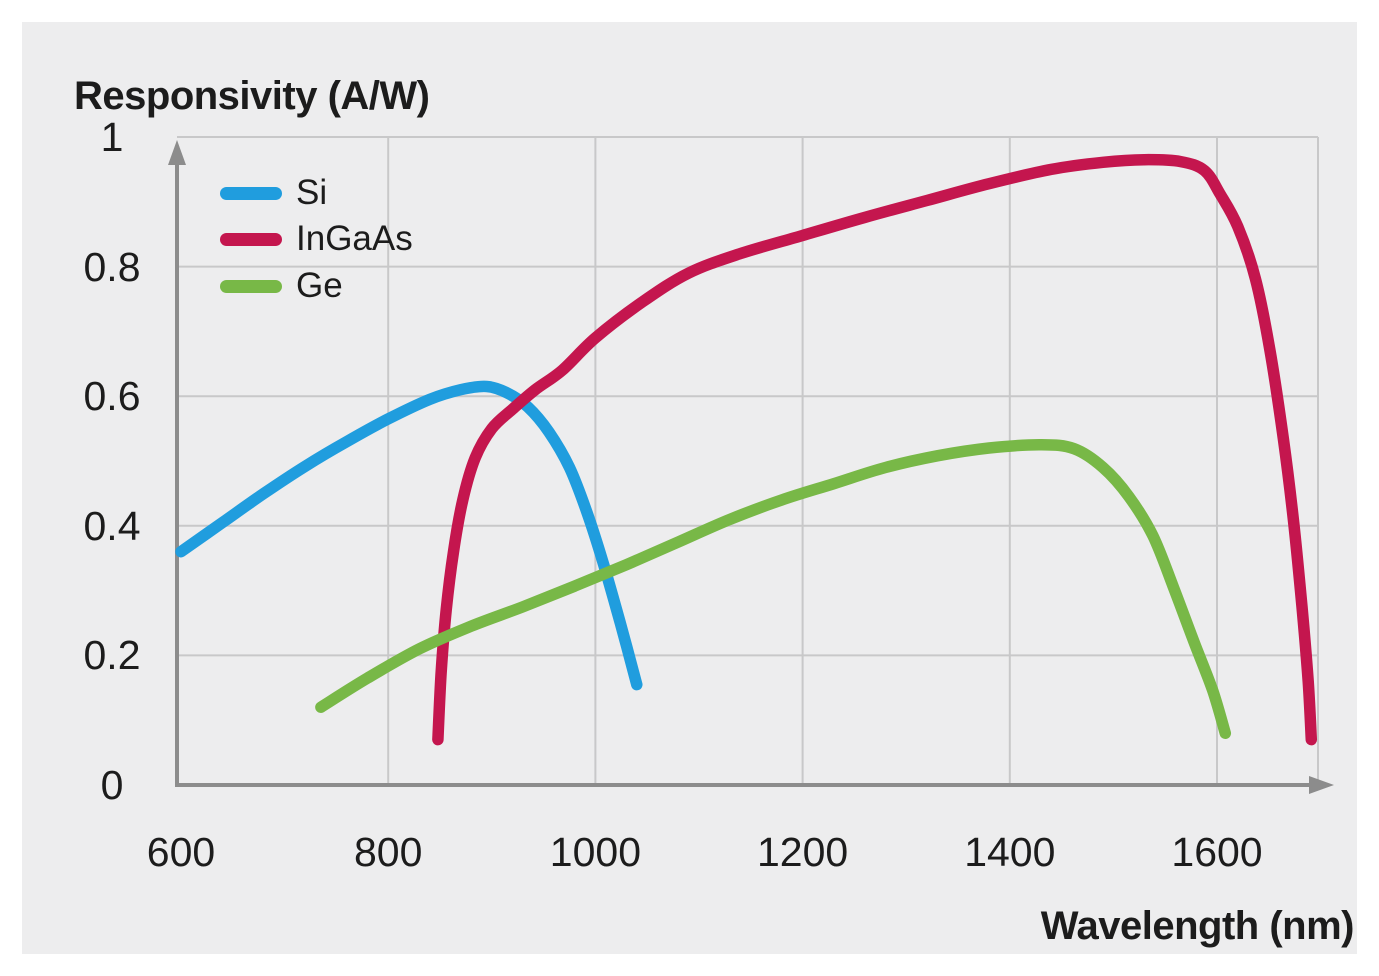 The width and height of the screenshot is (1379, 976). I want to click on x-tick-label: 1000, so click(595, 852).